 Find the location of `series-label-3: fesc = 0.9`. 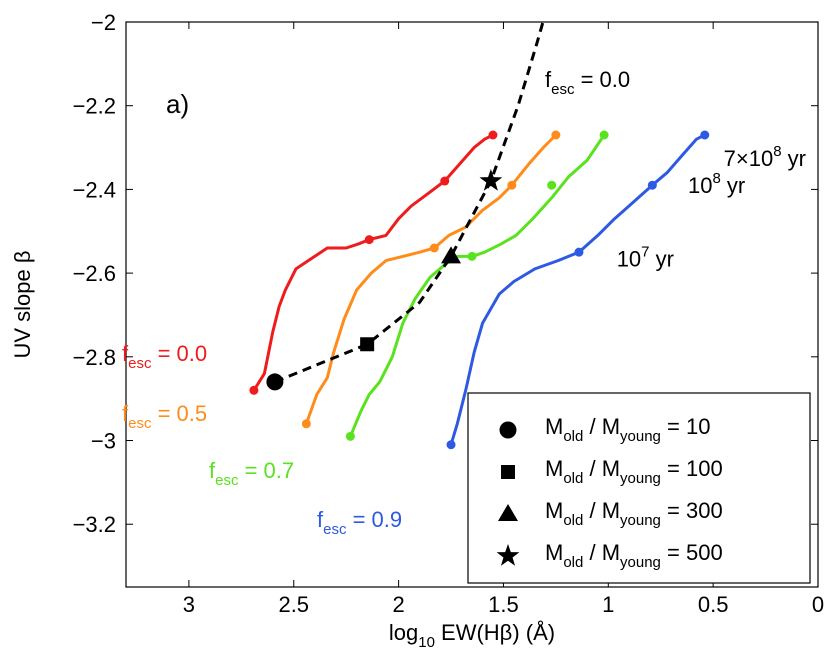

series-label-3: fesc = 0.9 is located at coordinates (359, 522).